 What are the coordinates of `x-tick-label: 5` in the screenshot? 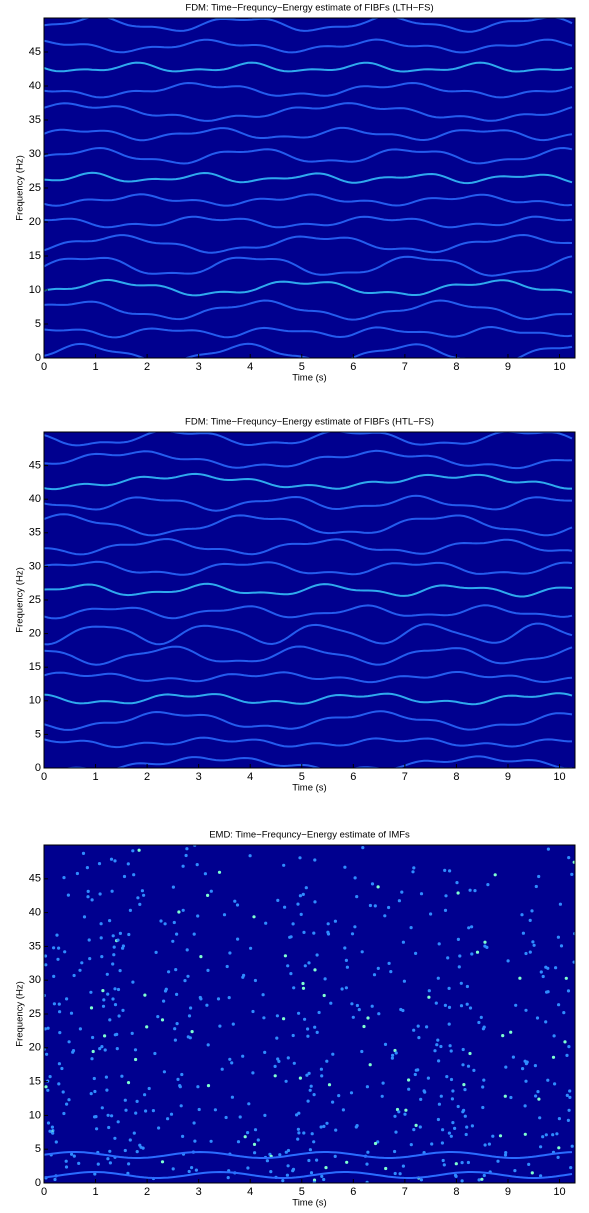 It's located at (302, 367).